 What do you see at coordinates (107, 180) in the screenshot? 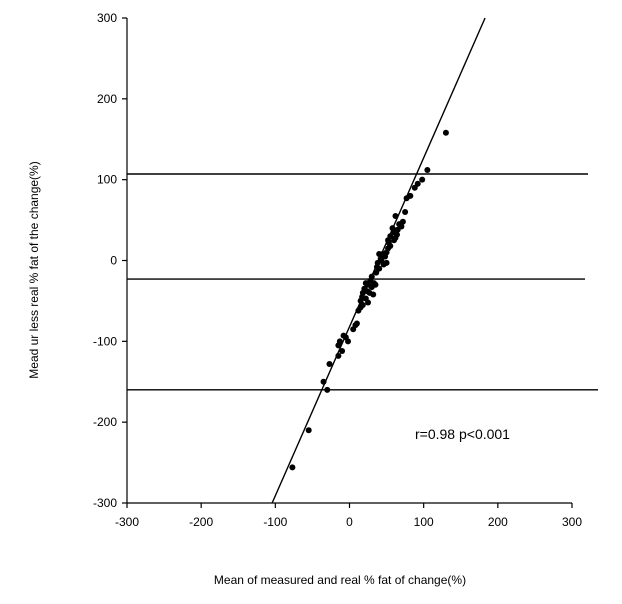
I see `y-tick-label: 100` at bounding box center [107, 180].